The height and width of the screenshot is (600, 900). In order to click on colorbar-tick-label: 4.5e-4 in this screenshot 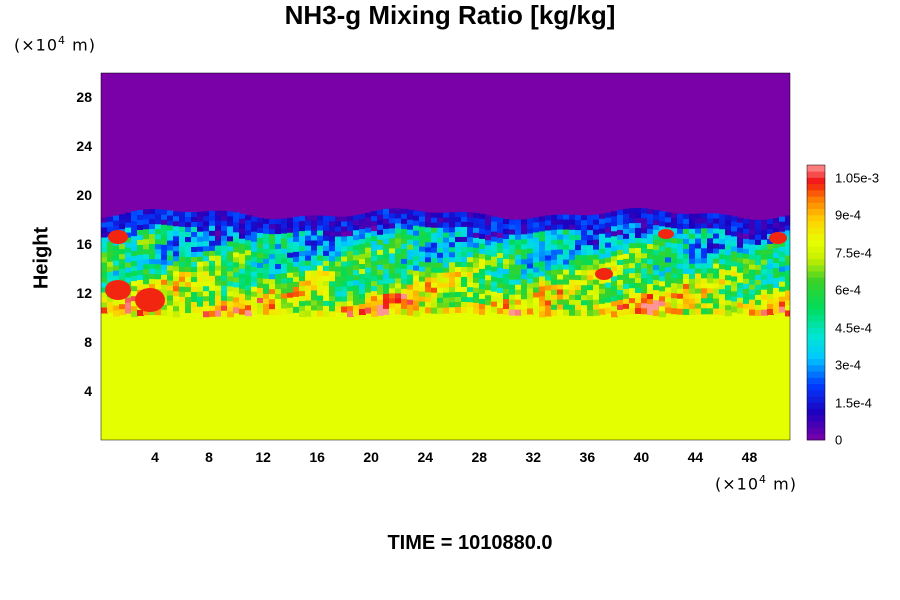, I will do `click(853, 327)`.